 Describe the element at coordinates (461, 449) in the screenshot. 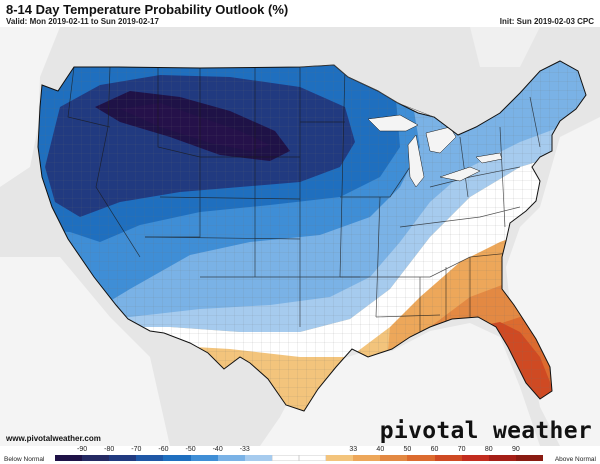

I see `legend-tick-label: 70` at that location.